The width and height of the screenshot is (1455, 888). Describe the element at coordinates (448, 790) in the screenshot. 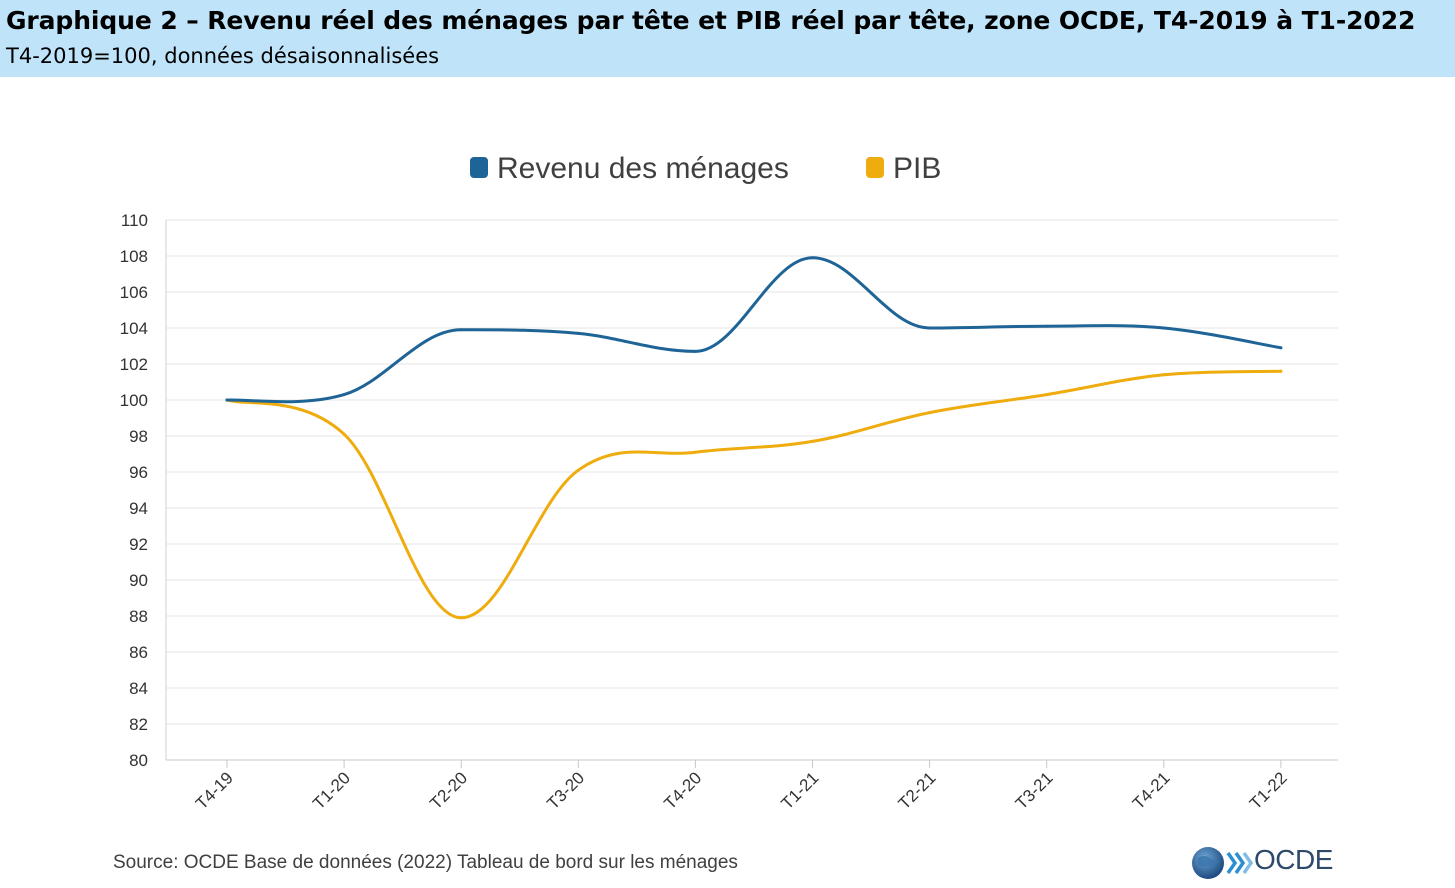

I see `x-tick-label: T2-20` at that location.